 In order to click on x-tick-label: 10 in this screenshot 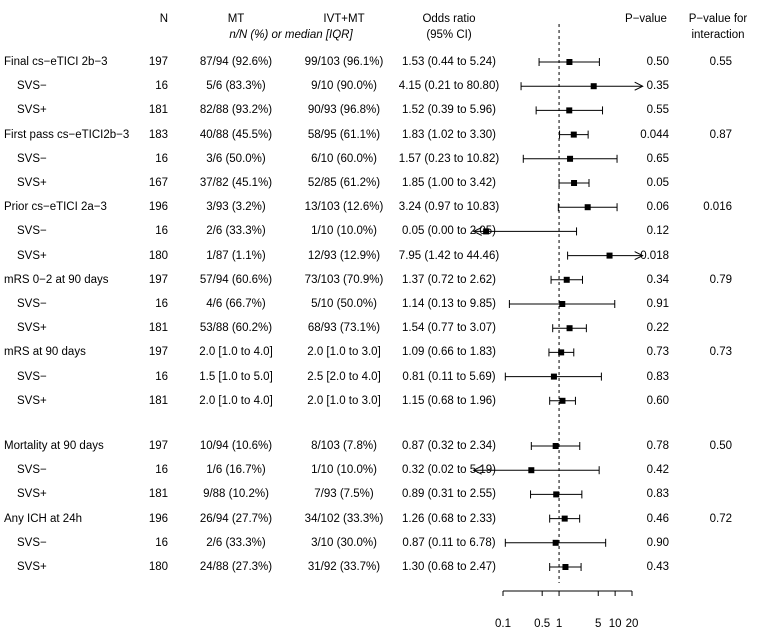, I will do `click(615, 624)`.